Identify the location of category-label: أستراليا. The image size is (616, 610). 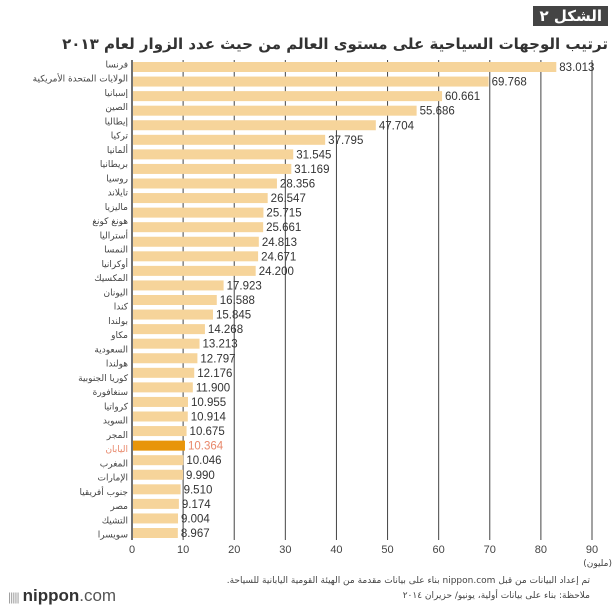
(114, 235).